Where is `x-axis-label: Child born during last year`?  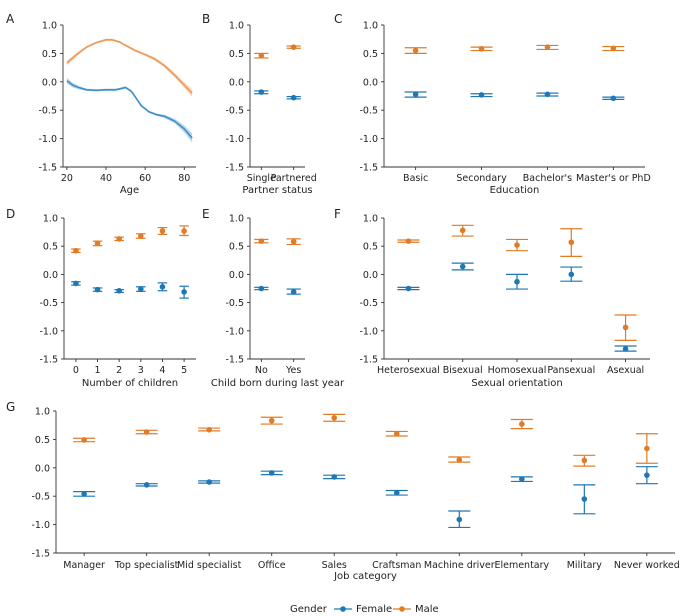 x-axis-label: Child born during last year is located at coordinates (278, 383).